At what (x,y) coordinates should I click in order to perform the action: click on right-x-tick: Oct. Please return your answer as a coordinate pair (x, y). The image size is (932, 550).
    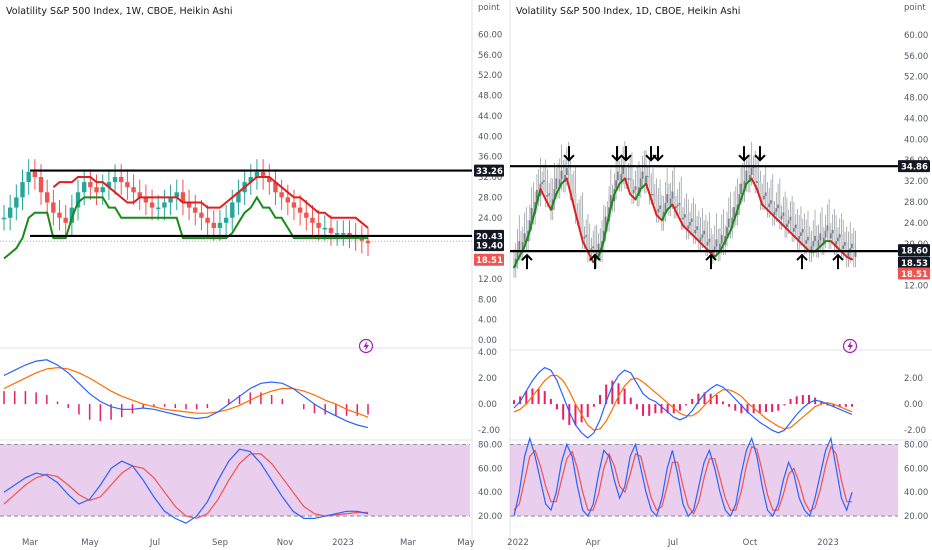
    Looking at the image, I should click on (750, 543).